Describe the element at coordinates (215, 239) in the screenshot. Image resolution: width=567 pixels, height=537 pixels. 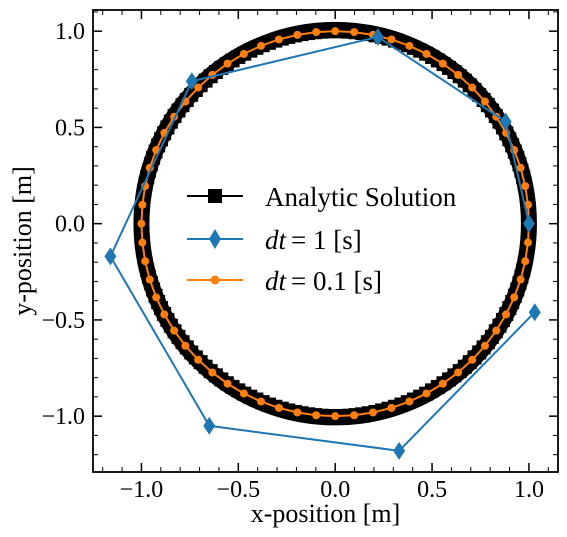
I see `legend-dt1-marker` at that location.